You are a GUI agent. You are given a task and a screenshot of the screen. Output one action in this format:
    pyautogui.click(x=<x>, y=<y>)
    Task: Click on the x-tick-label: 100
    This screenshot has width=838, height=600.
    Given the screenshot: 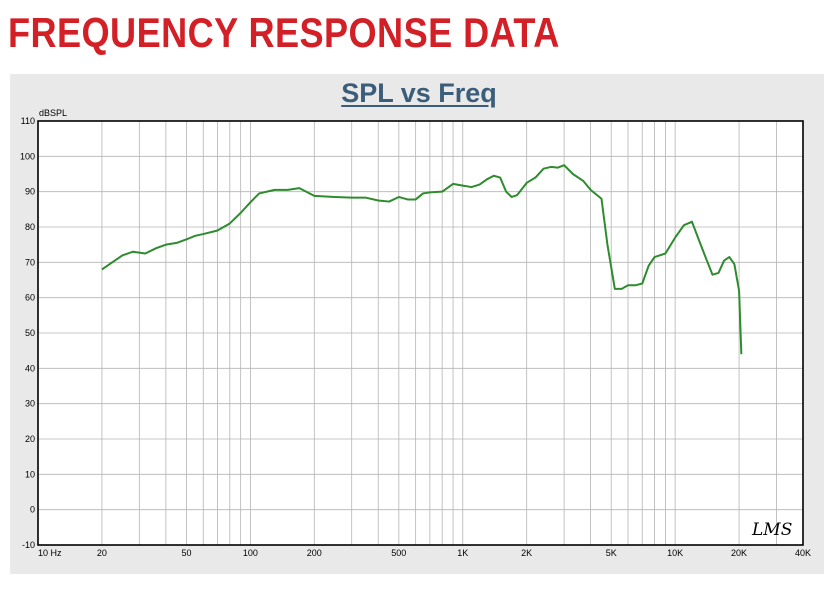 What is the action you would take?
    pyautogui.click(x=250, y=553)
    